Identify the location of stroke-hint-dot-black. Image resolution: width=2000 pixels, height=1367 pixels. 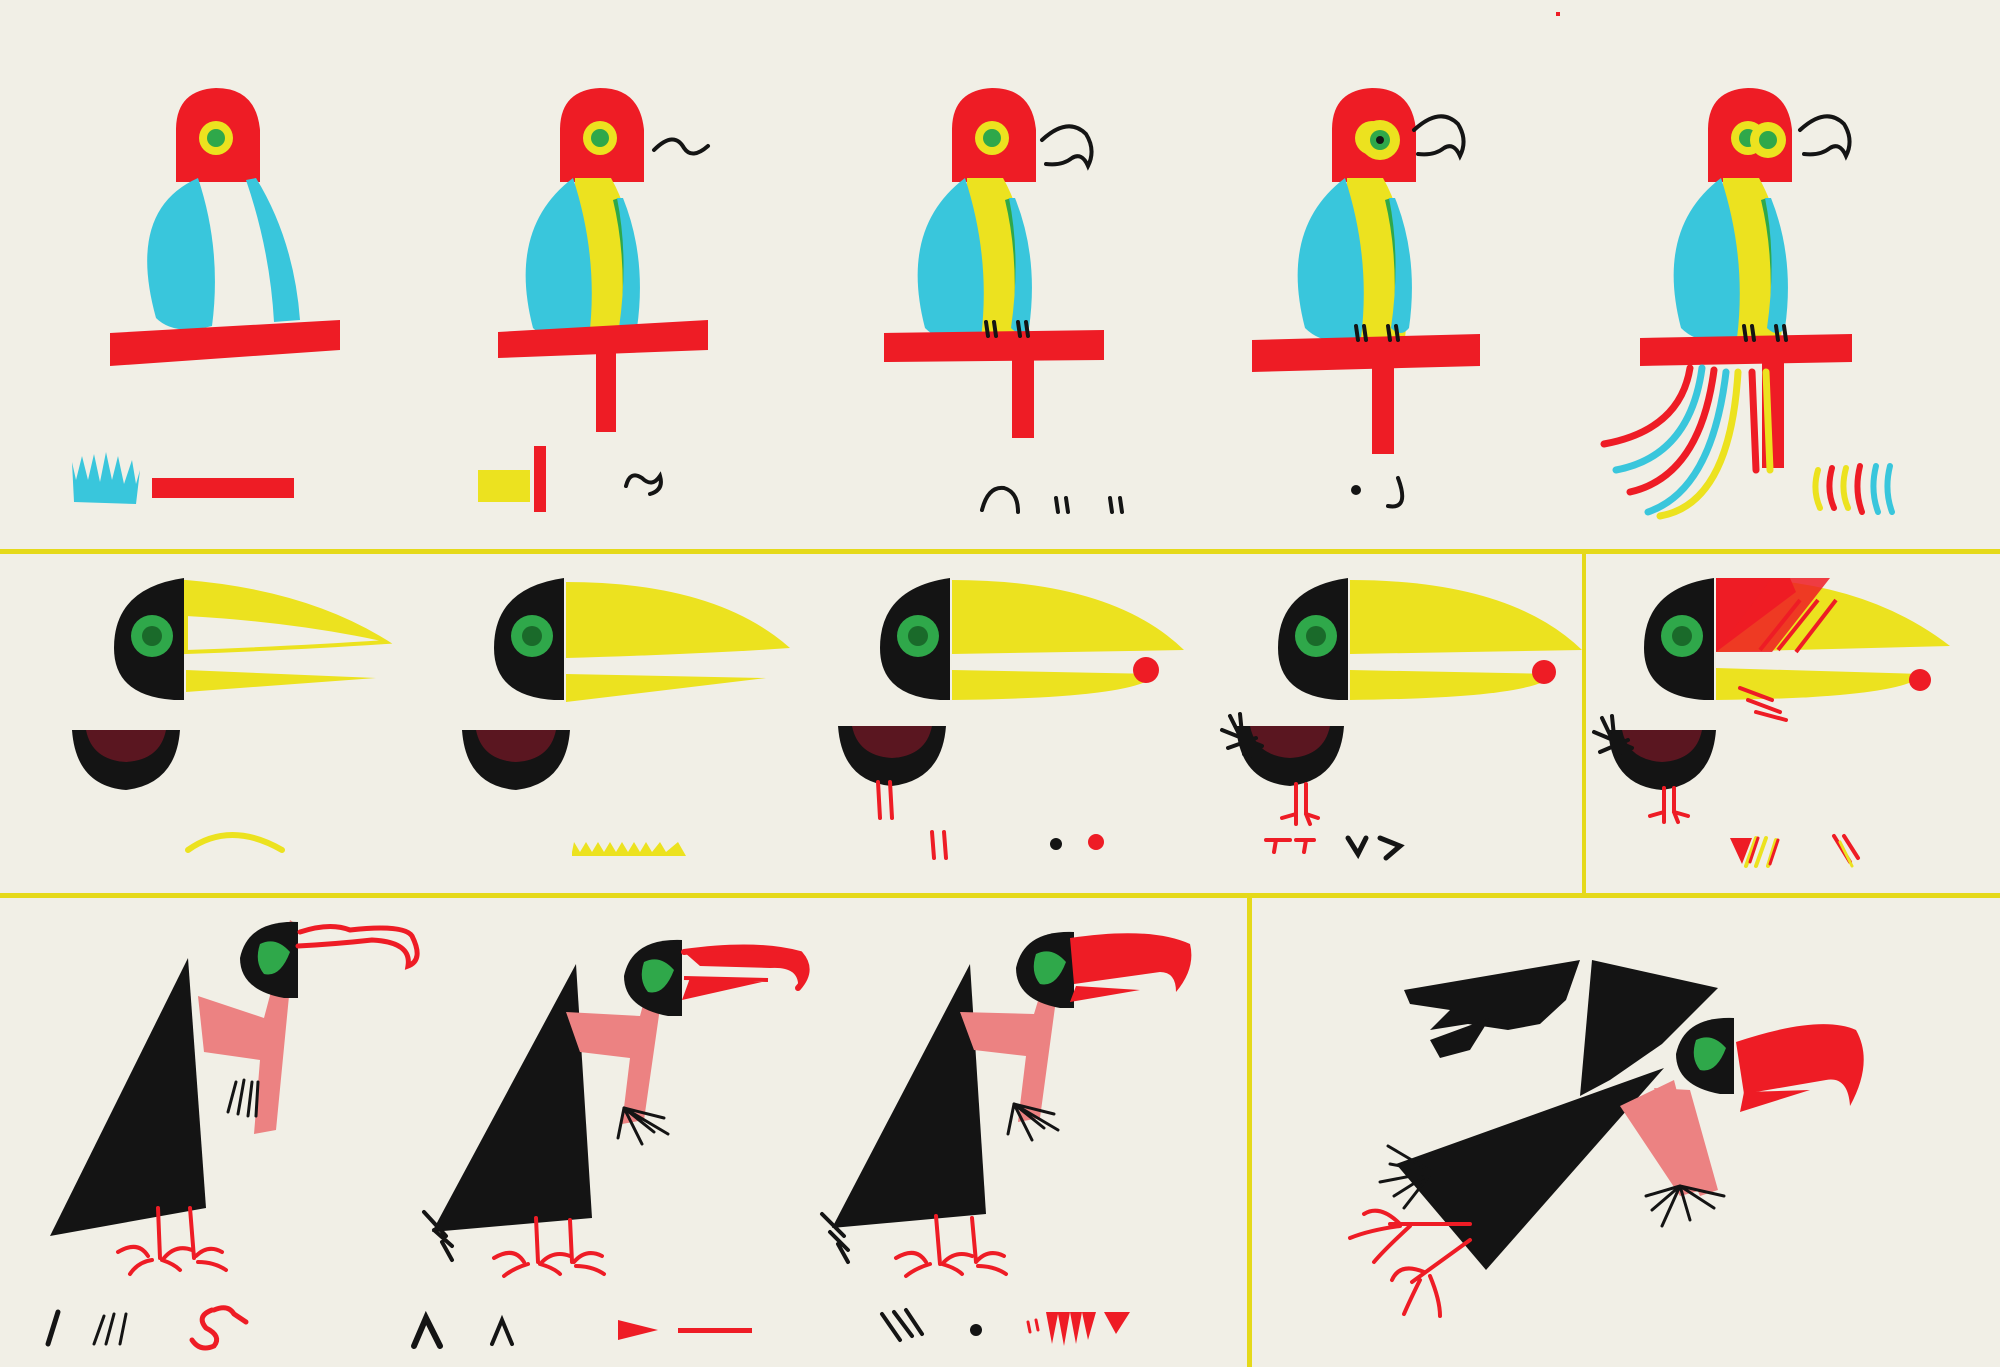
(1056, 844).